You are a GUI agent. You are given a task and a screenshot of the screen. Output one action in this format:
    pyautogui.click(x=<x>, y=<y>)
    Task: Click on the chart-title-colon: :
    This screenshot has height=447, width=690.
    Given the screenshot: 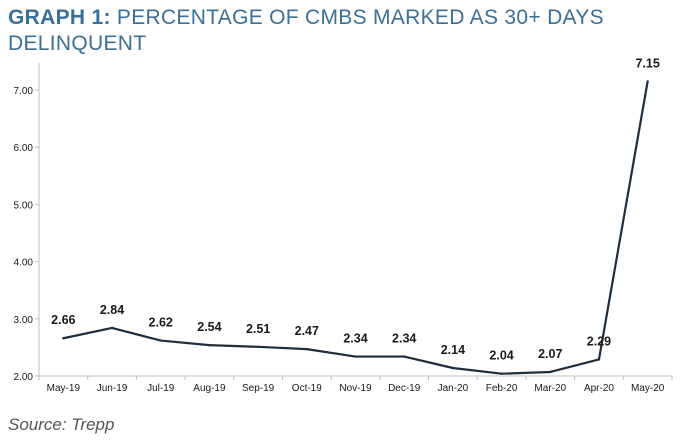 What is the action you would take?
    pyautogui.click(x=107, y=17)
    